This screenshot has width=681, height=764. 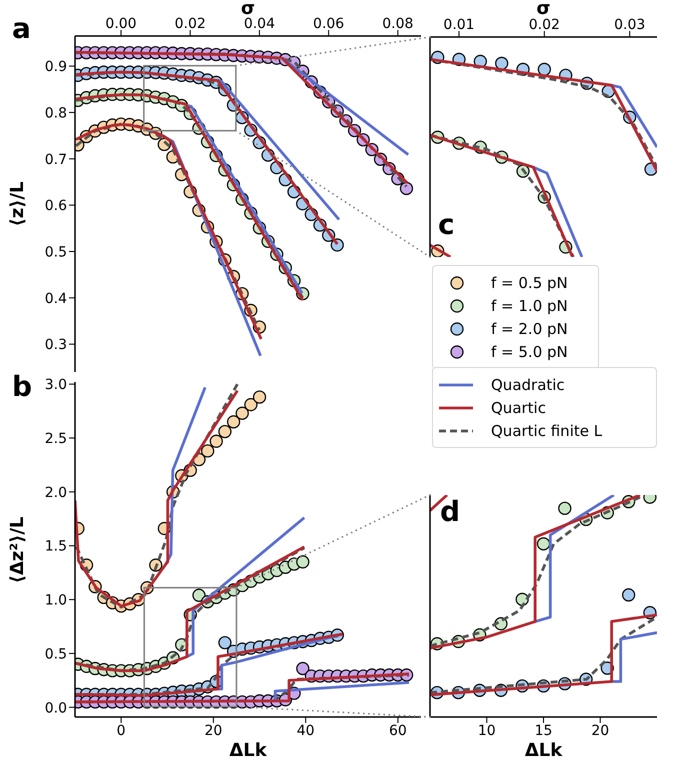 What do you see at coordinates (17, 549) in the screenshot?
I see `y-axis-title: ⟨Δz²⟩/L` at bounding box center [17, 549].